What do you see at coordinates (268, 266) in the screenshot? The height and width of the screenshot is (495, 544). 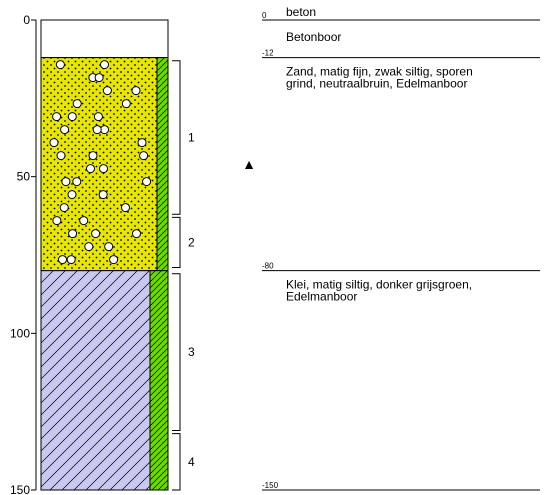 I see `layer-depth-label: -80` at bounding box center [268, 266].